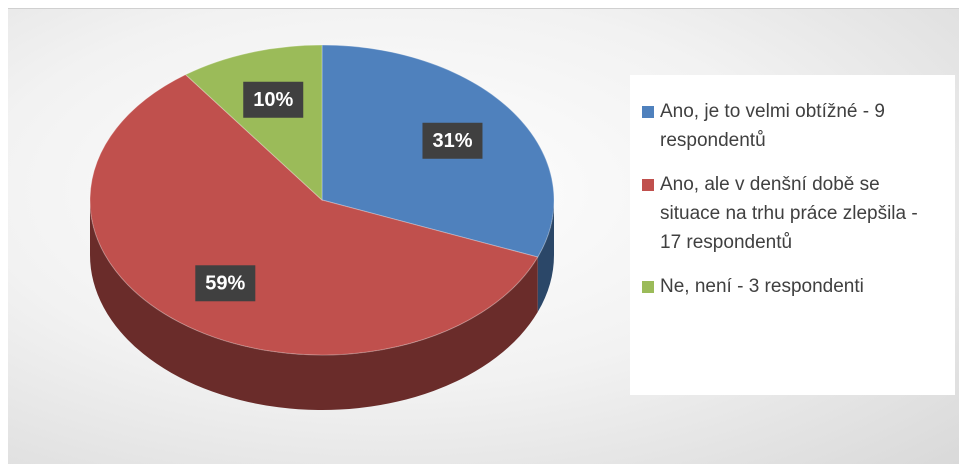 The image size is (961, 466). I want to click on data-label: 10%, so click(273, 100).